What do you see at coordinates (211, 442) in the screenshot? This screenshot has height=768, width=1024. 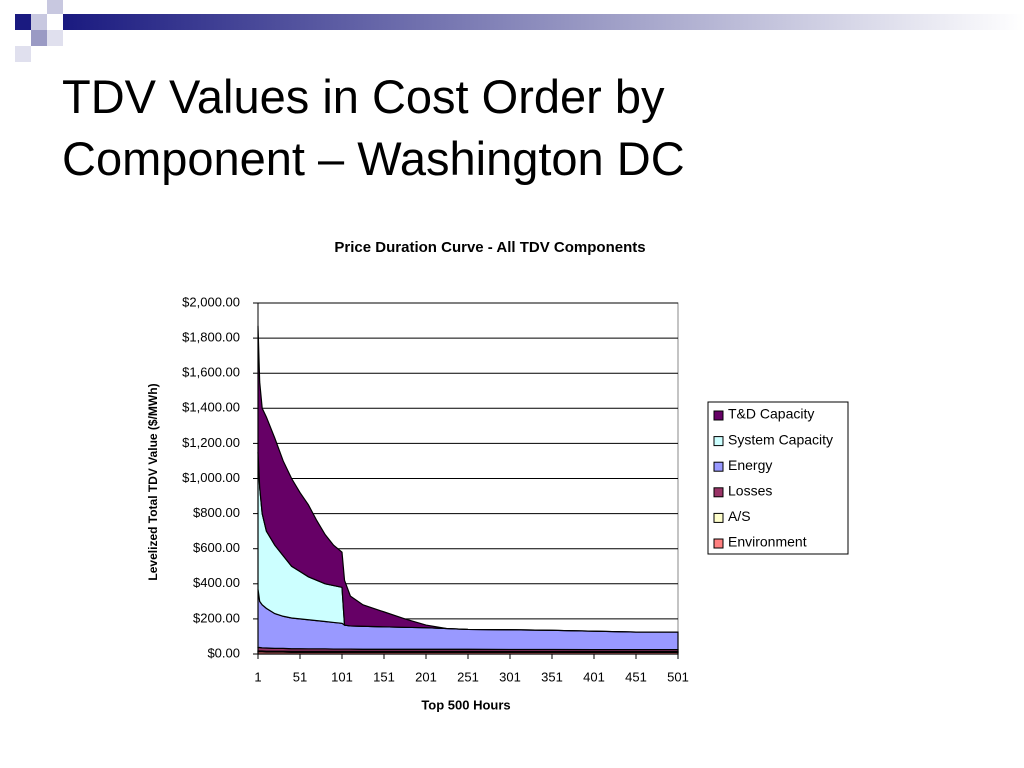 I see `y-tick-label: $1,200.00` at bounding box center [211, 442].